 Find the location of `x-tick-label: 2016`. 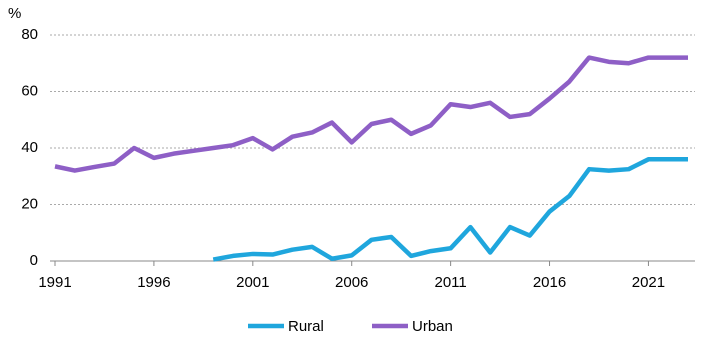

x-tick-label: 2016 is located at coordinates (549, 282).